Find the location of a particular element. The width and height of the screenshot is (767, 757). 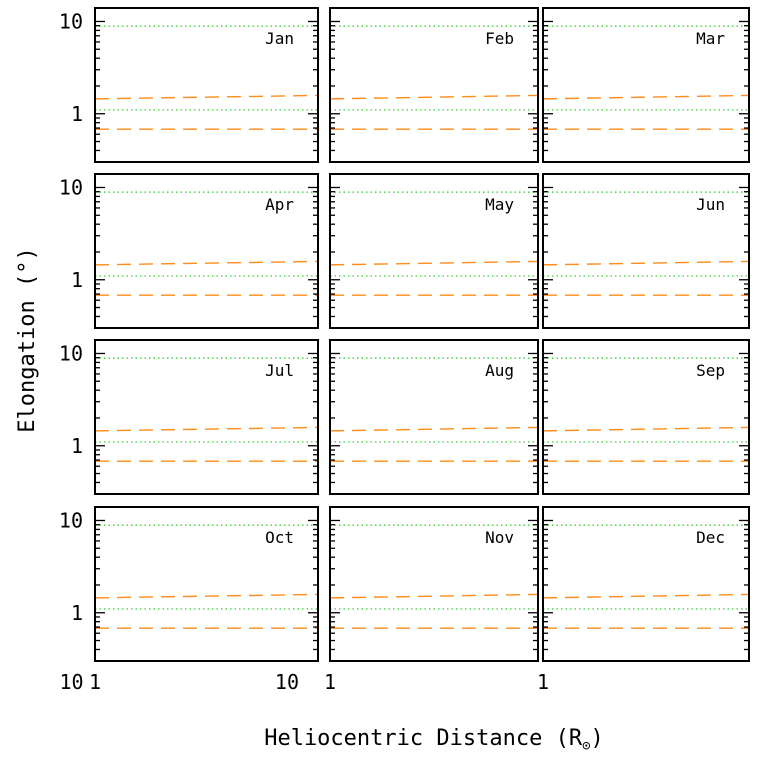

y-axis-title: Elongation (°) is located at coordinates (27, 339).